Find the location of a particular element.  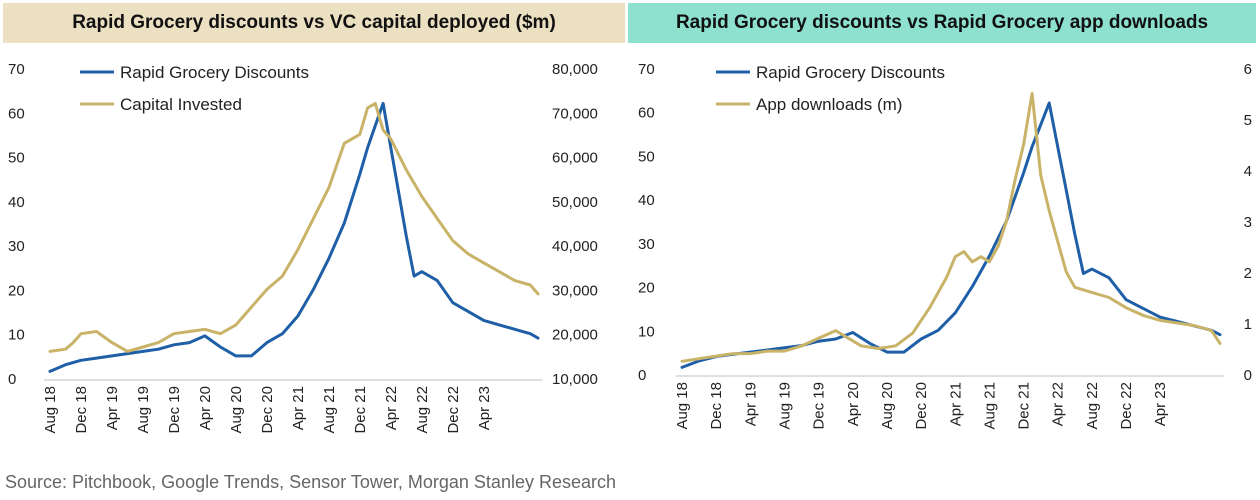

y-right-tick-label: 1 is located at coordinates (1248, 324).